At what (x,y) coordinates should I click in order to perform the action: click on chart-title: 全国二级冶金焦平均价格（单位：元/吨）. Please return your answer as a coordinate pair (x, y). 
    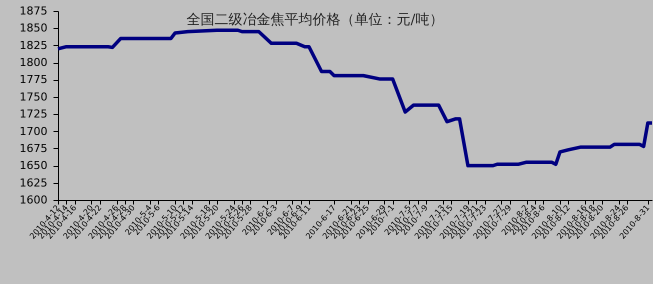
    Looking at the image, I should click on (315, 20).